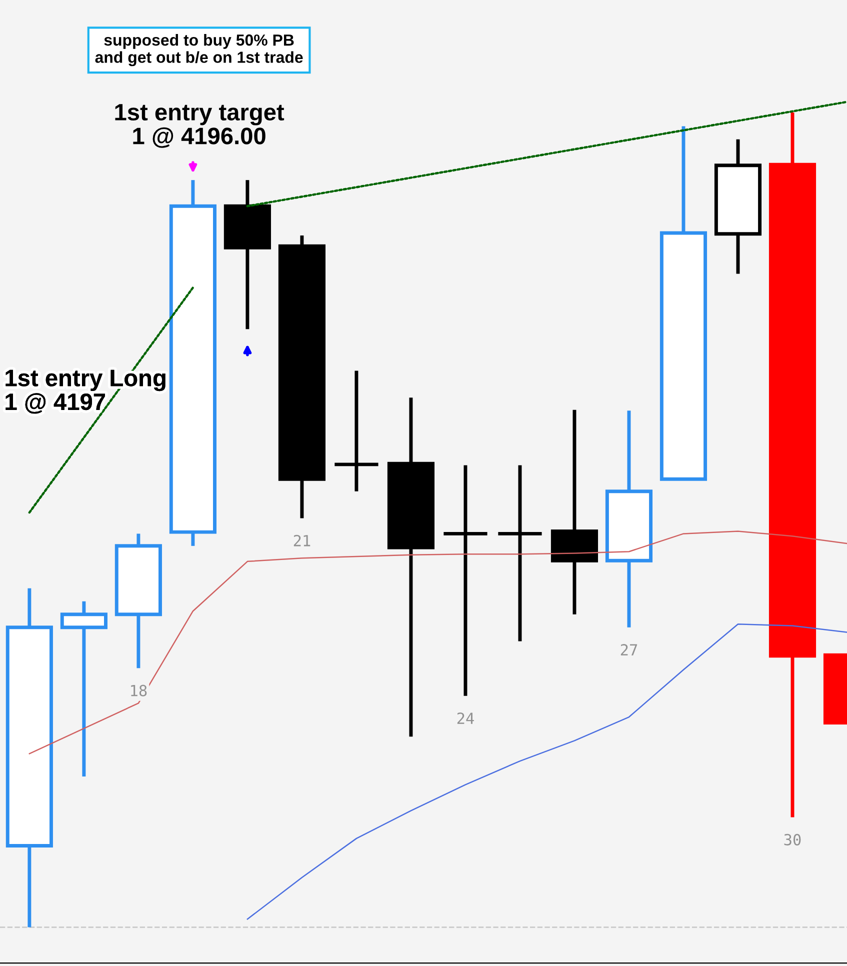 The height and width of the screenshot is (966, 847). What do you see at coordinates (792, 840) in the screenshot?
I see `x-tick-label: 30` at bounding box center [792, 840].